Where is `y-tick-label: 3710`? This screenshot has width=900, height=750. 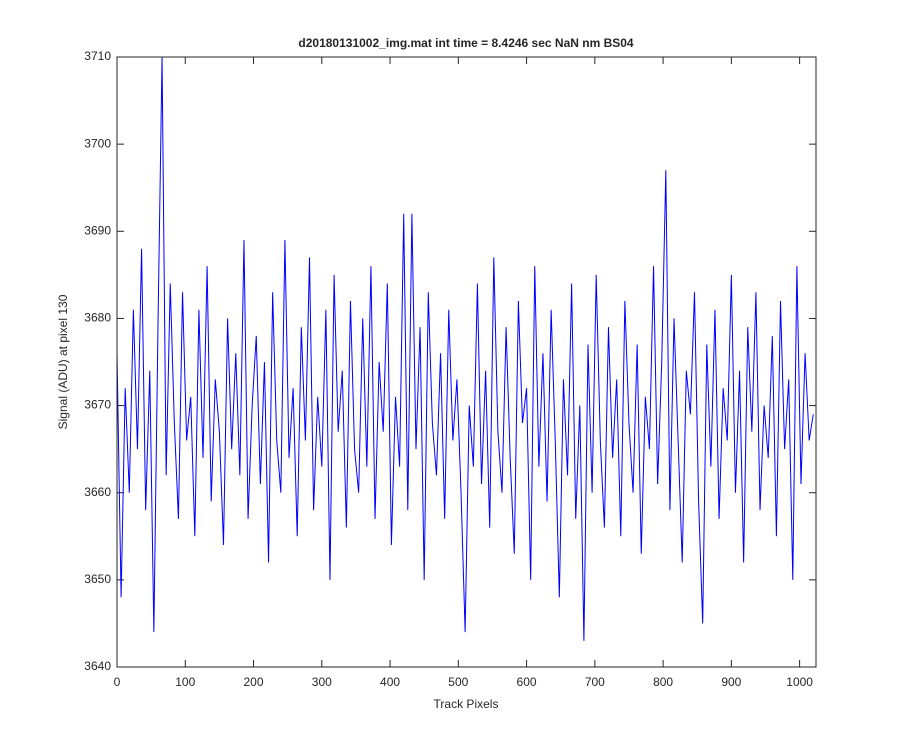
y-tick-label: 3710 is located at coordinates (97, 56).